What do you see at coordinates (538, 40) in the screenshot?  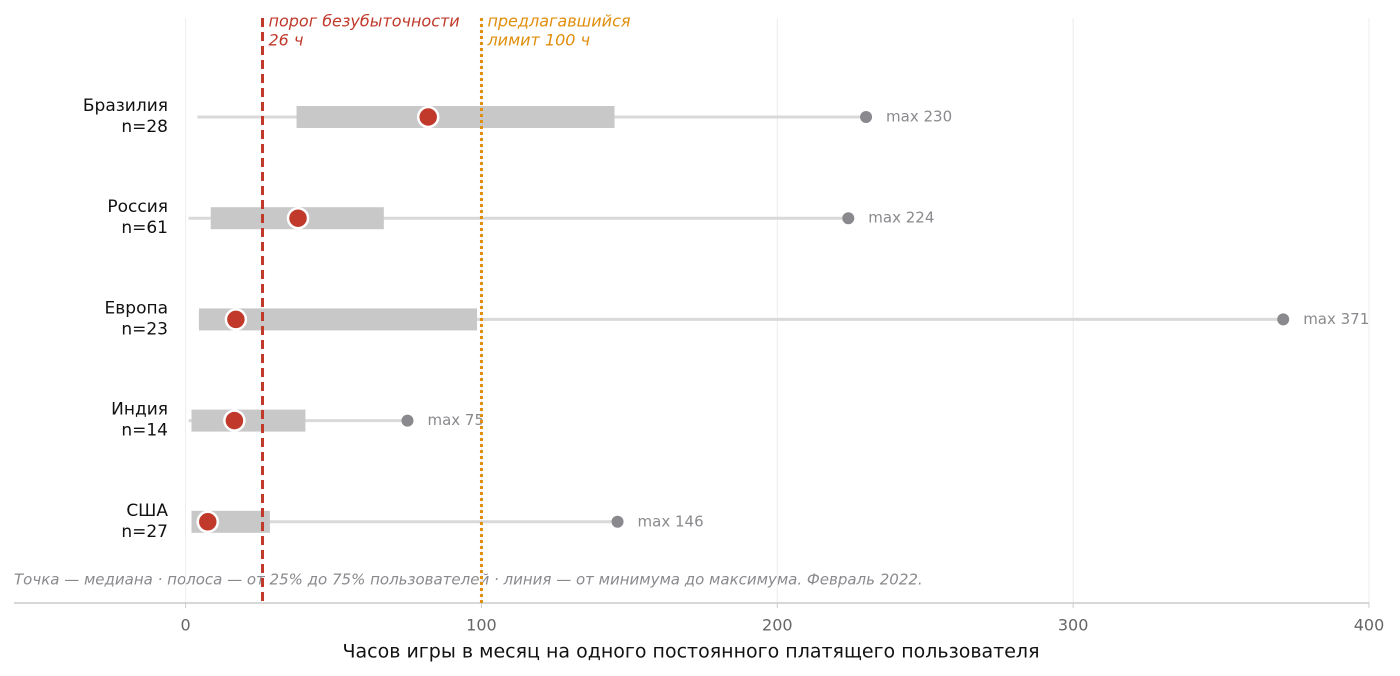 I see `reference-label: лимит 100 ч` at bounding box center [538, 40].